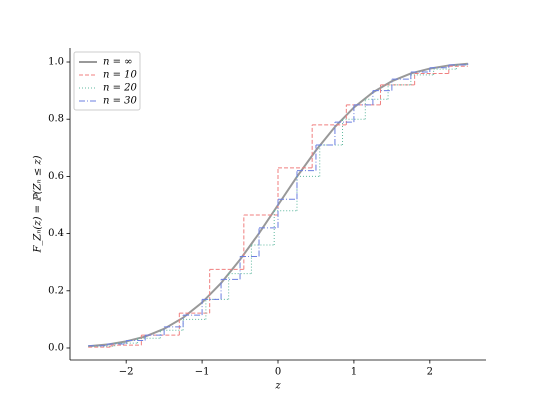 Image resolution: width=540 pixels, height=407 pixels. I want to click on legend-box, so click(107, 81).